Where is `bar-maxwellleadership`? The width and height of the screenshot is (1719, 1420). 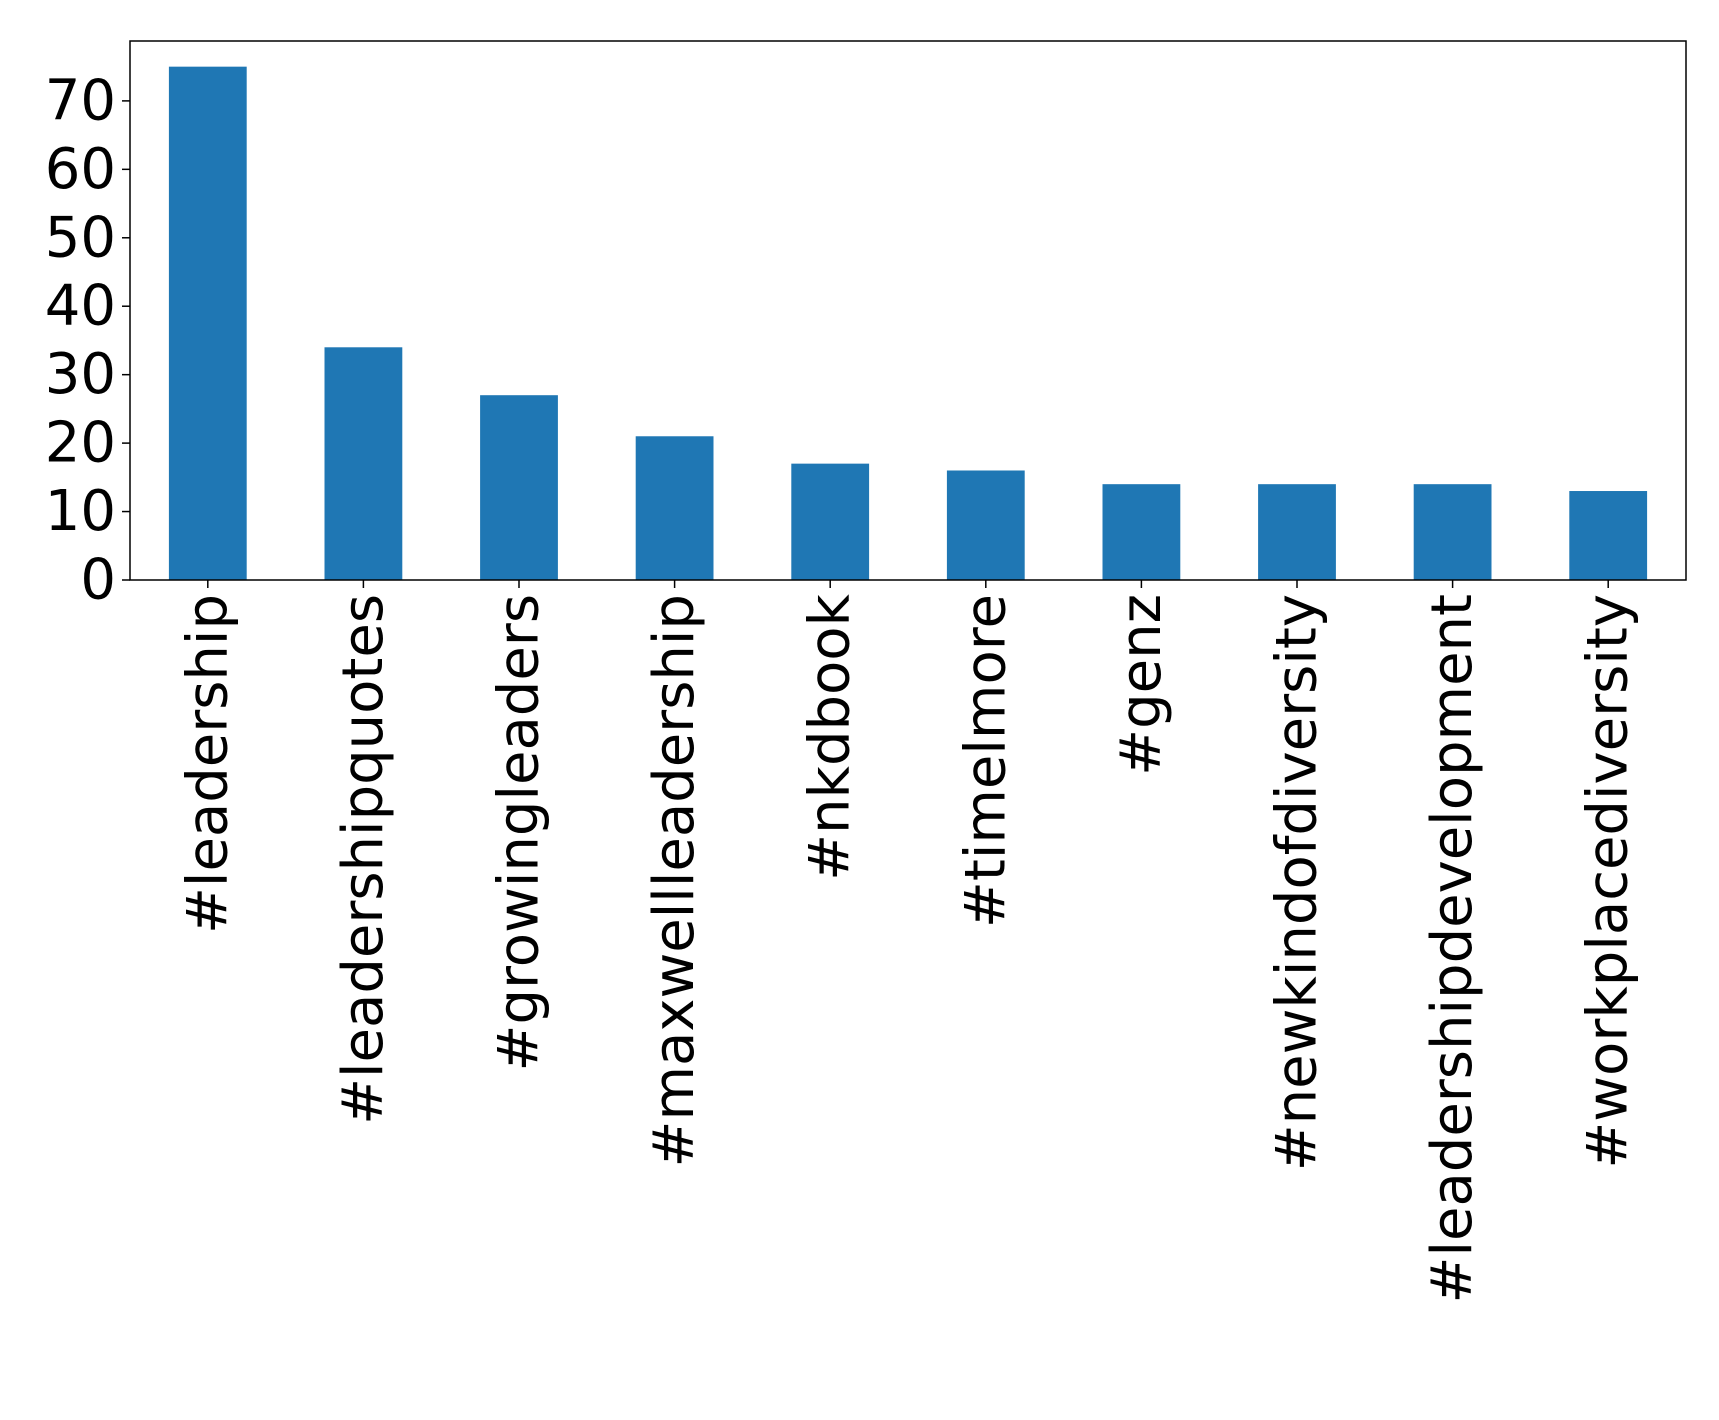 bar-maxwellleadership is located at coordinates (674, 508).